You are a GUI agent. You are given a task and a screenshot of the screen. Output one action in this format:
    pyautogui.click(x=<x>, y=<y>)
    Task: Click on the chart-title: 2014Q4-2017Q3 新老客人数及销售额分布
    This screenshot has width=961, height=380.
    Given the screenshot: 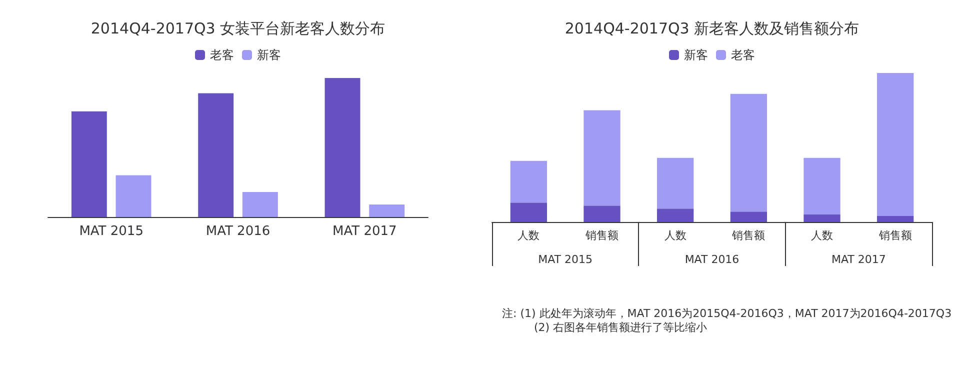 What is the action you would take?
    pyautogui.click(x=712, y=29)
    